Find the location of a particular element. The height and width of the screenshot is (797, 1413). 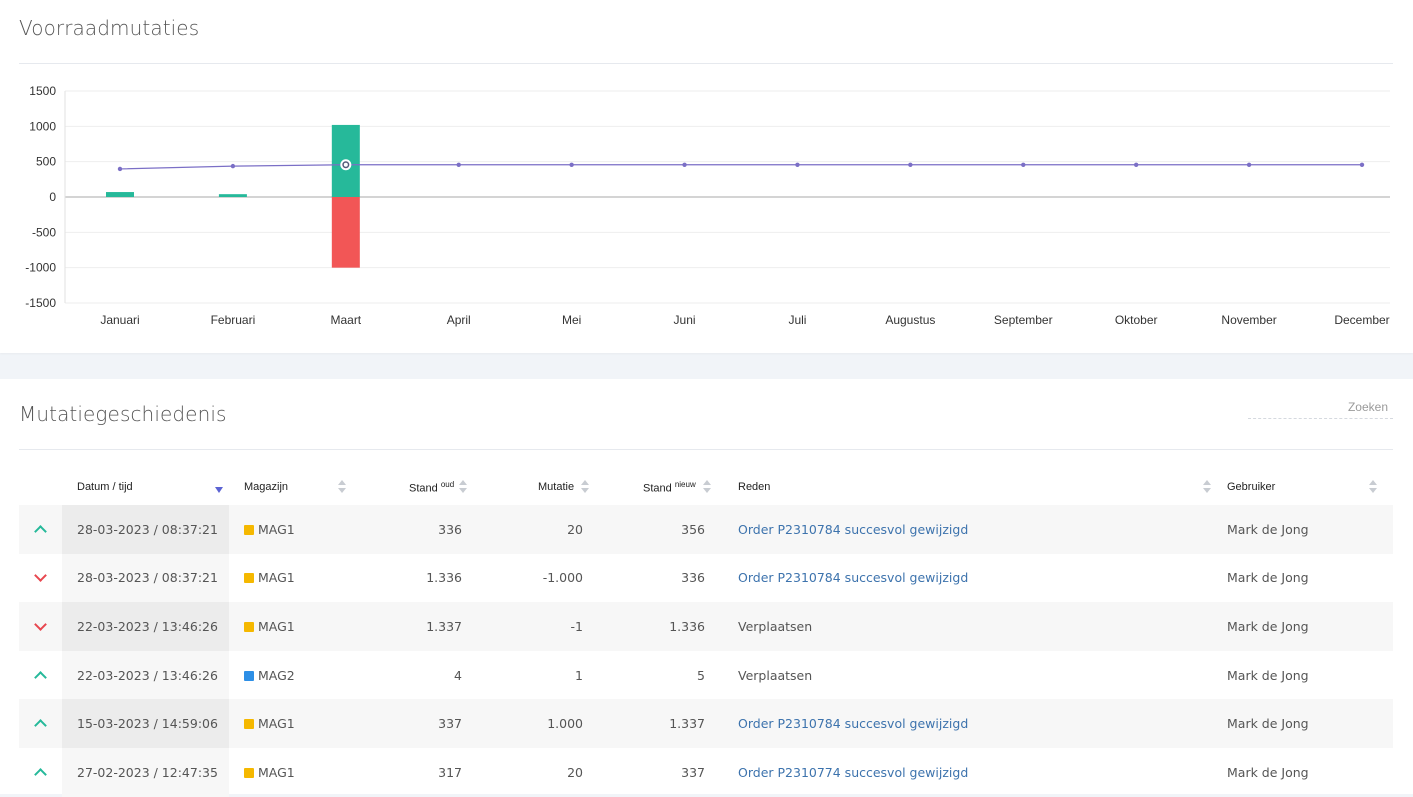

chart-divider is located at coordinates (706, 63).